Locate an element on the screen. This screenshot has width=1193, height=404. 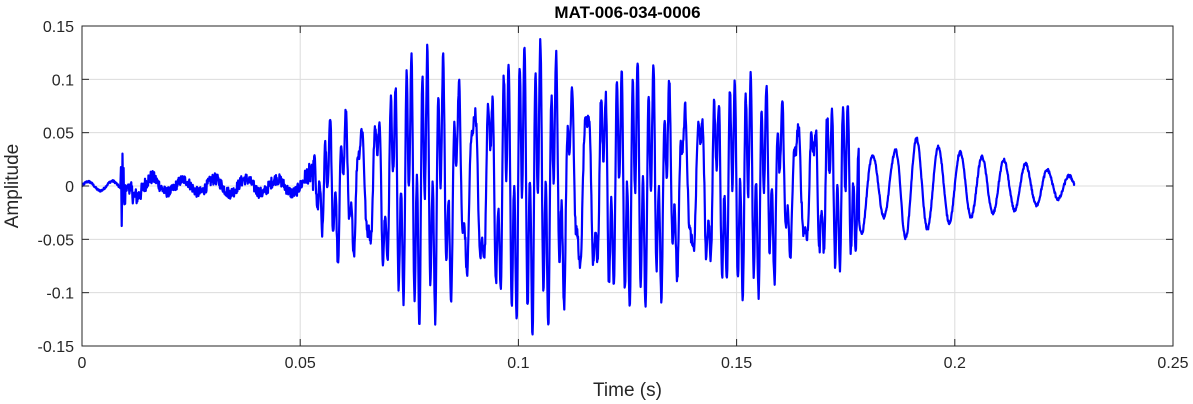
y-tick-label: 0.1 is located at coordinates (63, 80).